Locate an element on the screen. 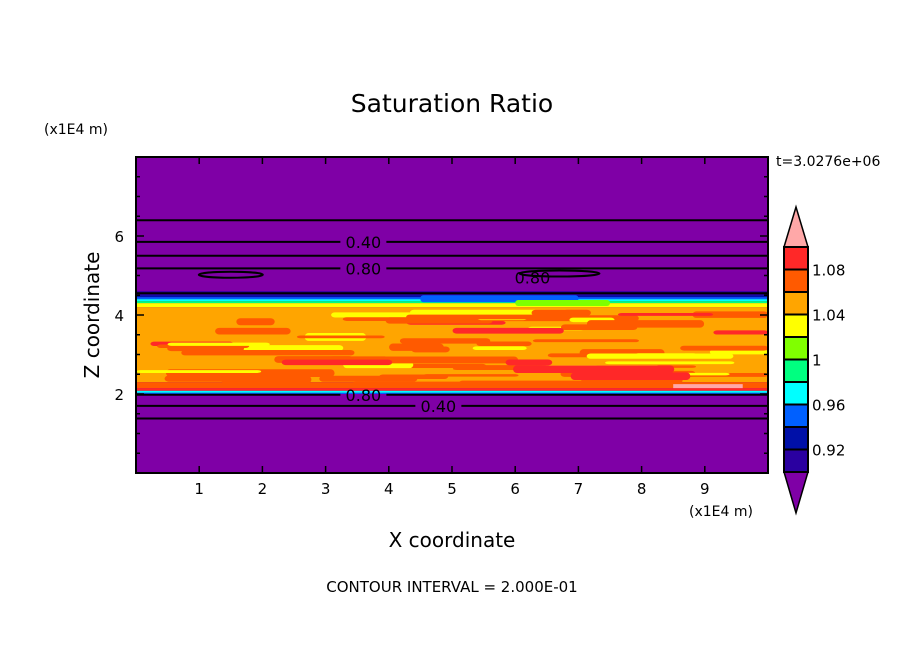 Image resolution: width=904 pixels, height=654 pixels. contour-interval-footer: CONTOUR INTERVAL = 2.000E-01 is located at coordinates (451, 587).